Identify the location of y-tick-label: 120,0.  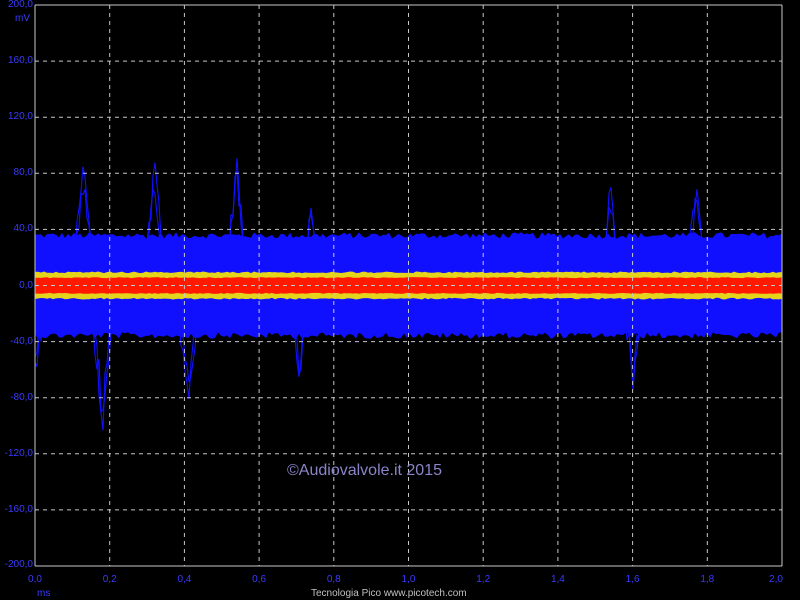
(20, 117).